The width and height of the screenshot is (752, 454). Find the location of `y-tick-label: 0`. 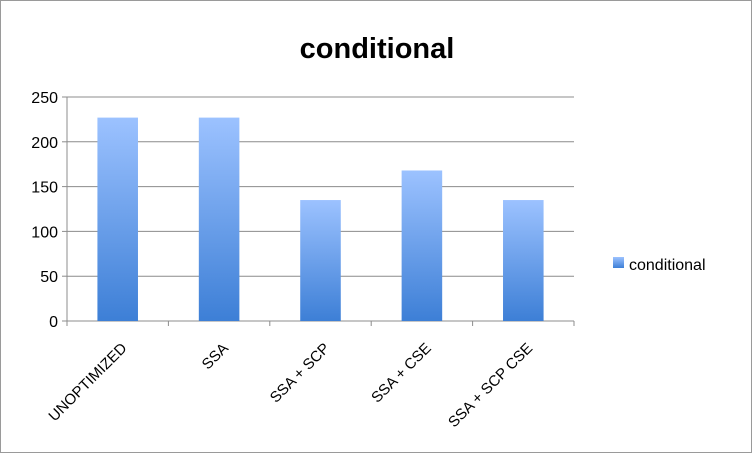

y-tick-label: 0 is located at coordinates (53, 322).